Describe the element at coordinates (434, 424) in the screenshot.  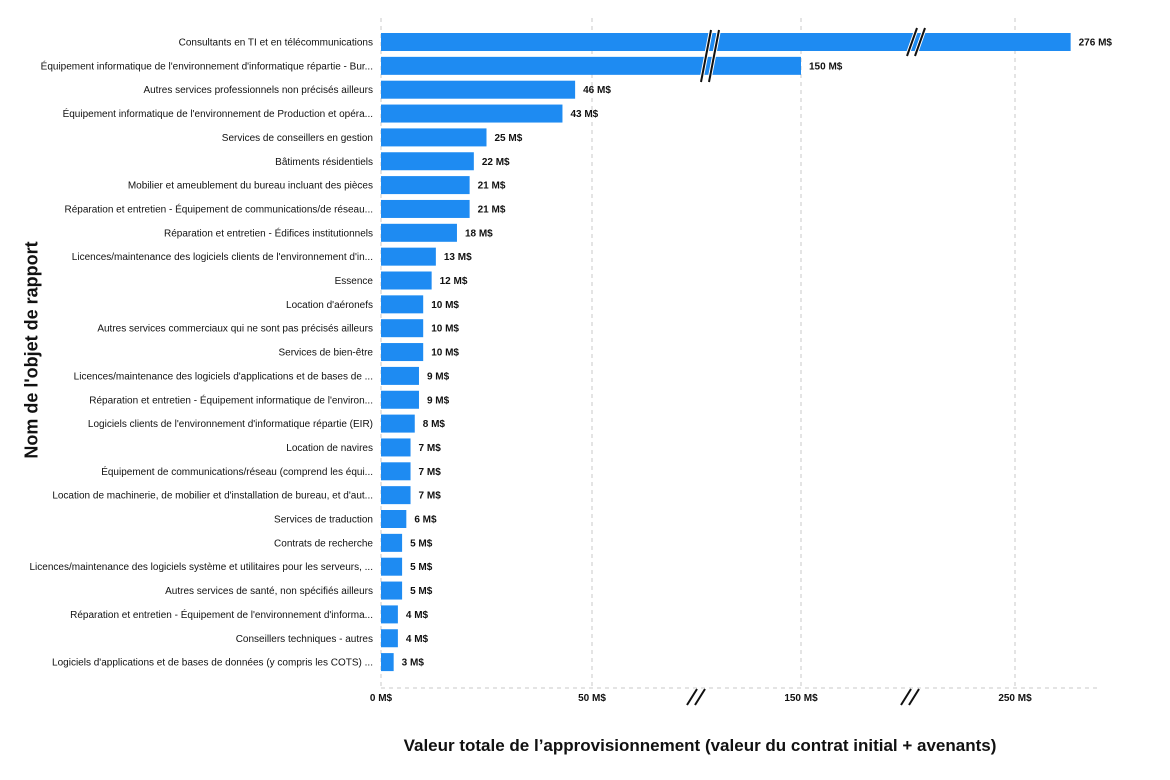
I see `data-label: 8 M$` at that location.